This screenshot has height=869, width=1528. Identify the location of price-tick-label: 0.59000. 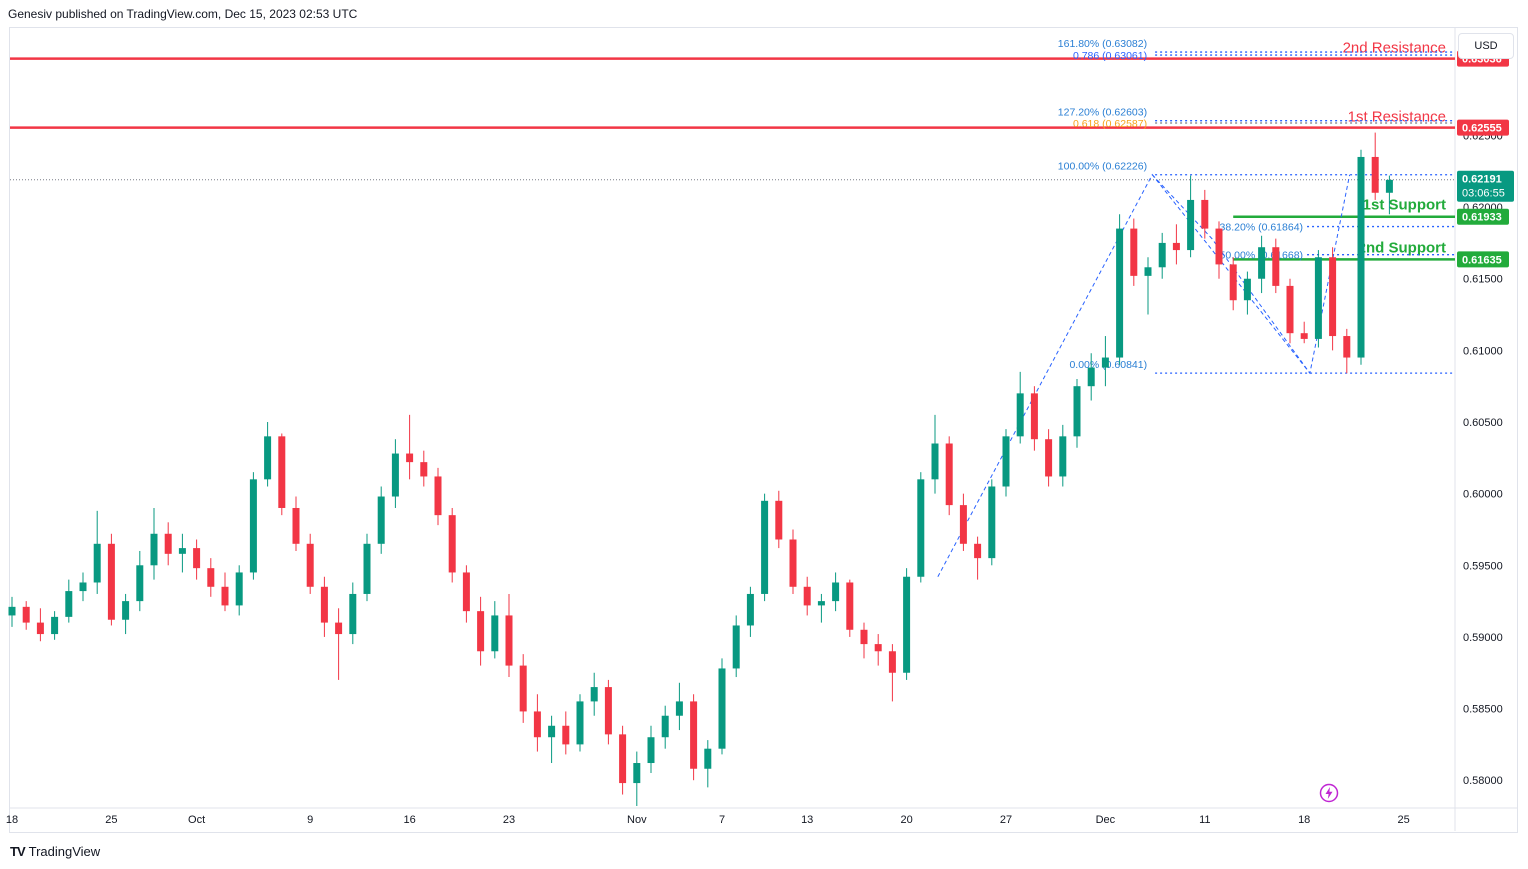
(1483, 638).